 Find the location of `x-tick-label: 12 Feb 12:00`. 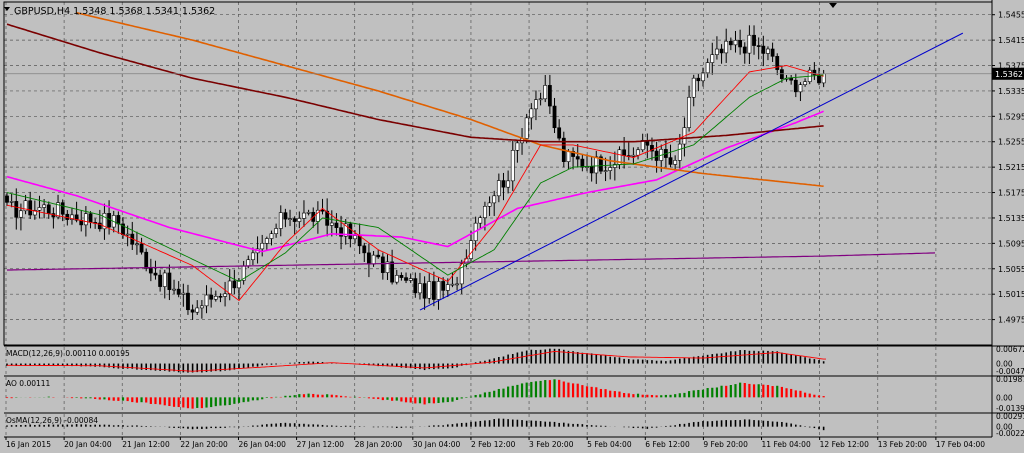

x-tick-label: 12 Feb 12:00 is located at coordinates (844, 444).